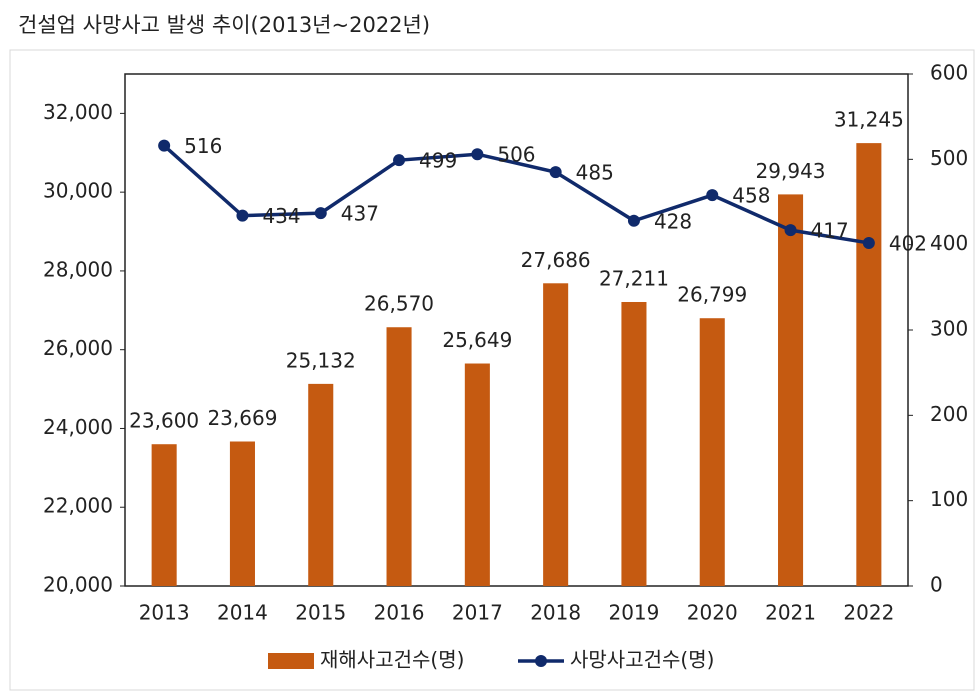 This screenshot has width=976, height=693. What do you see at coordinates (673, 221) in the screenshot?
I see `line-value-label: 428` at bounding box center [673, 221].